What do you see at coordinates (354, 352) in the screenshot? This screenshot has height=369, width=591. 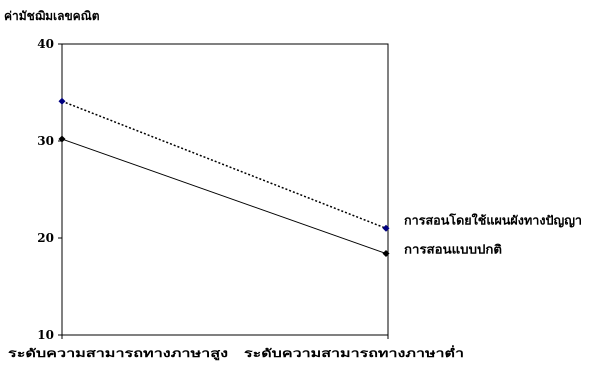 I see `x-tick-label: ระดับความสามารถทางภาษาต่ำ` at bounding box center [354, 352].